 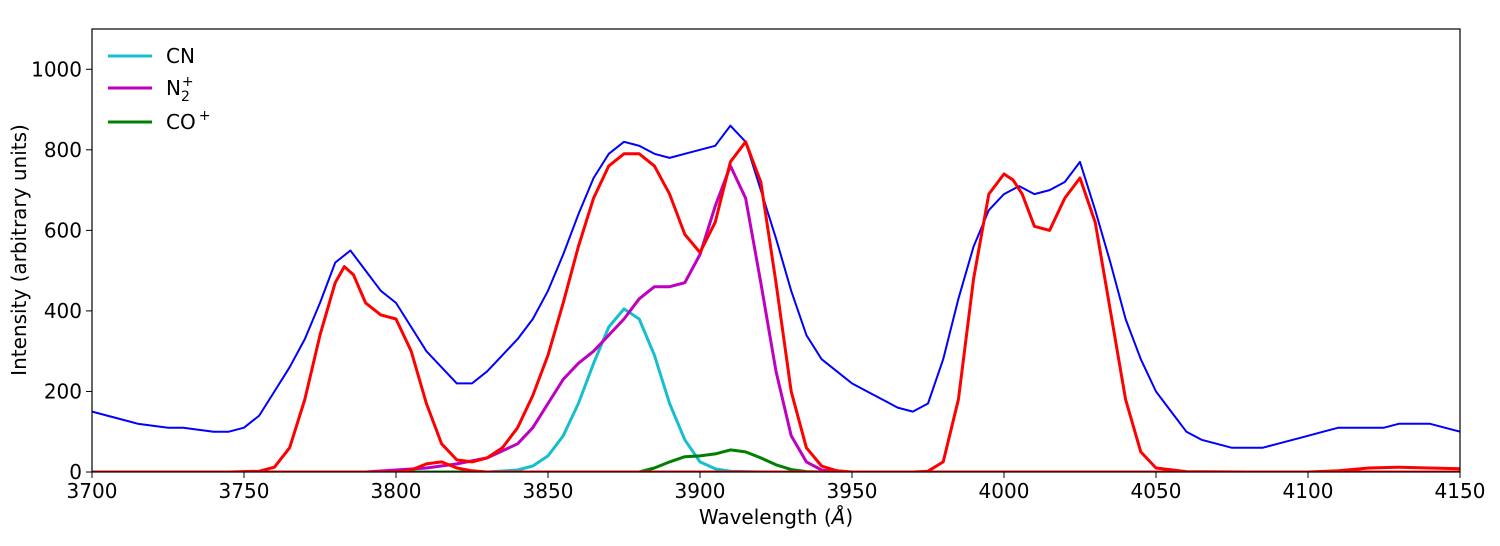 What do you see at coordinates (92, 491) in the screenshot?
I see `x-tick-label: 3700` at bounding box center [92, 491].